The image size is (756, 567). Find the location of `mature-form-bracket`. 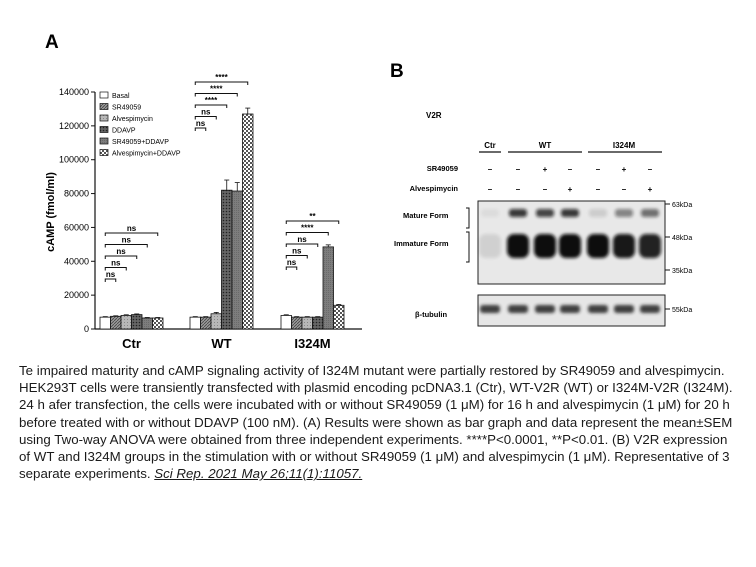

mature-form-bracket is located at coordinates (468, 218).